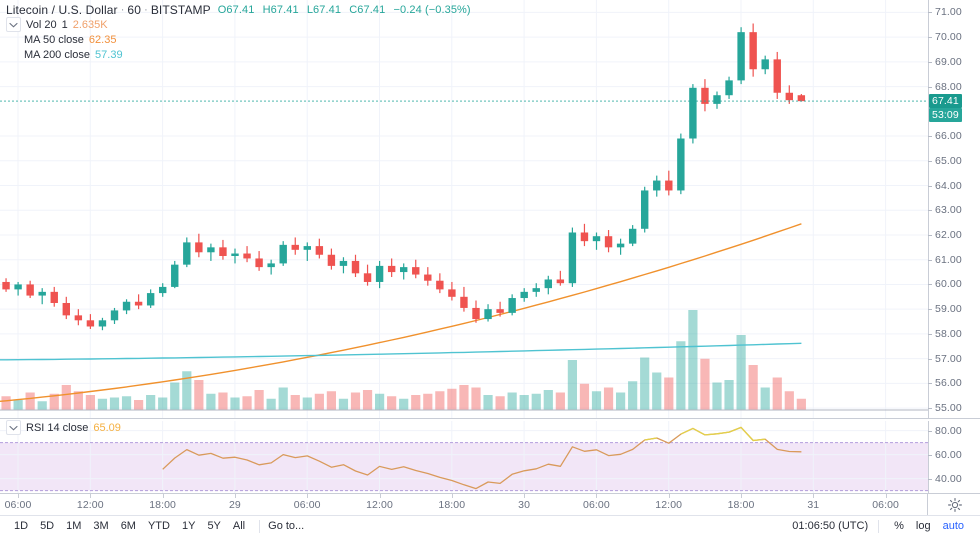 This screenshot has width=980, height=536. I want to click on timeframe-5y: 5Y, so click(214, 526).